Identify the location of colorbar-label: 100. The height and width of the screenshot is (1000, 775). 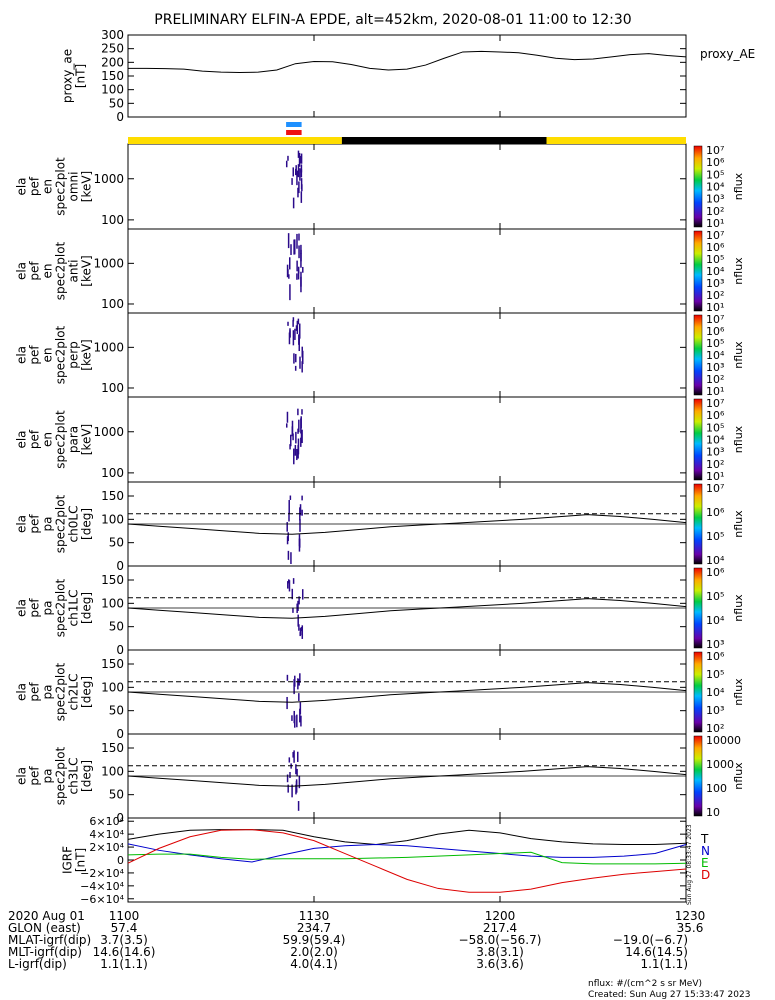
(716, 788).